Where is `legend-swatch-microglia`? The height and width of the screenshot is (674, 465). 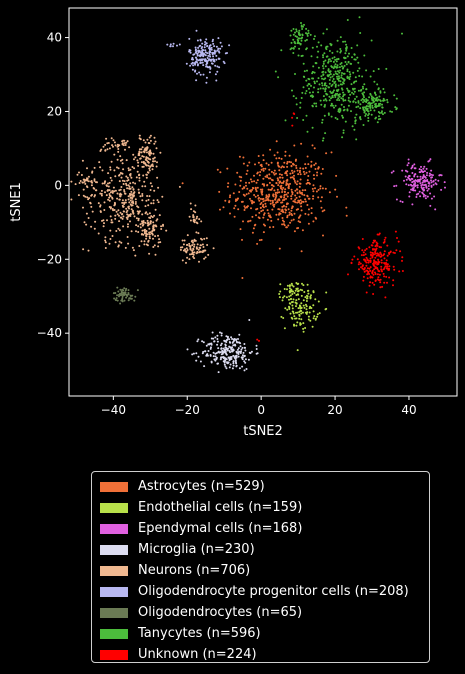
legend-swatch-microglia is located at coordinates (114, 549).